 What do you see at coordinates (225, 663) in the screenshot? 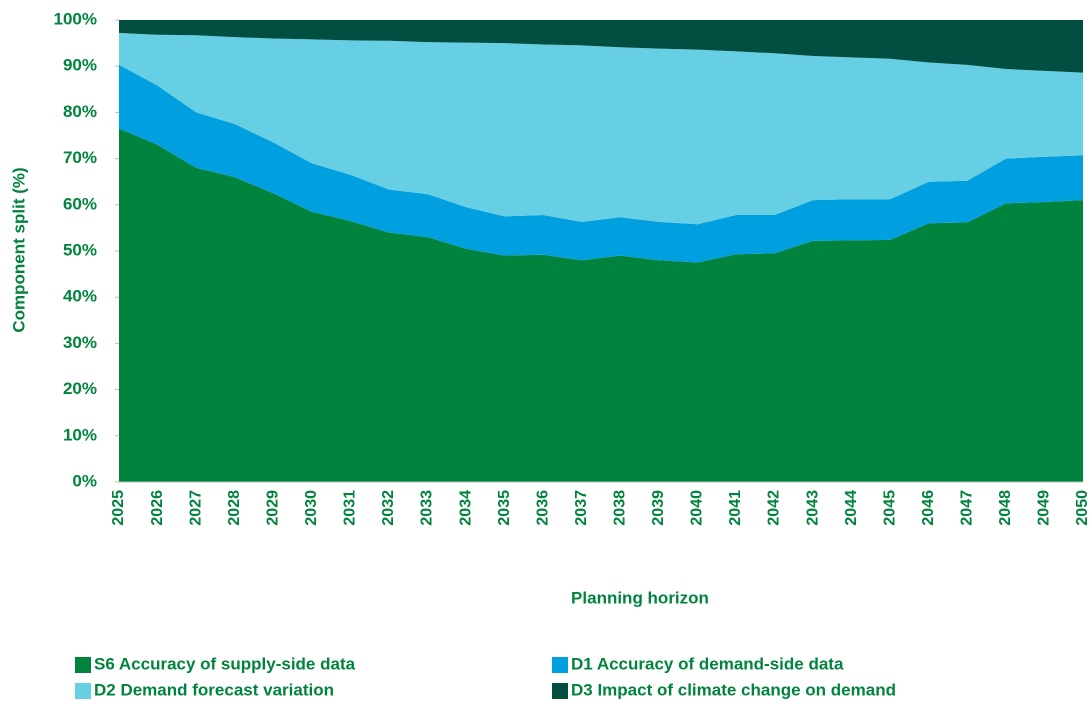
I see `legend-label: S6 Accuracy of supply-side data` at bounding box center [225, 663].